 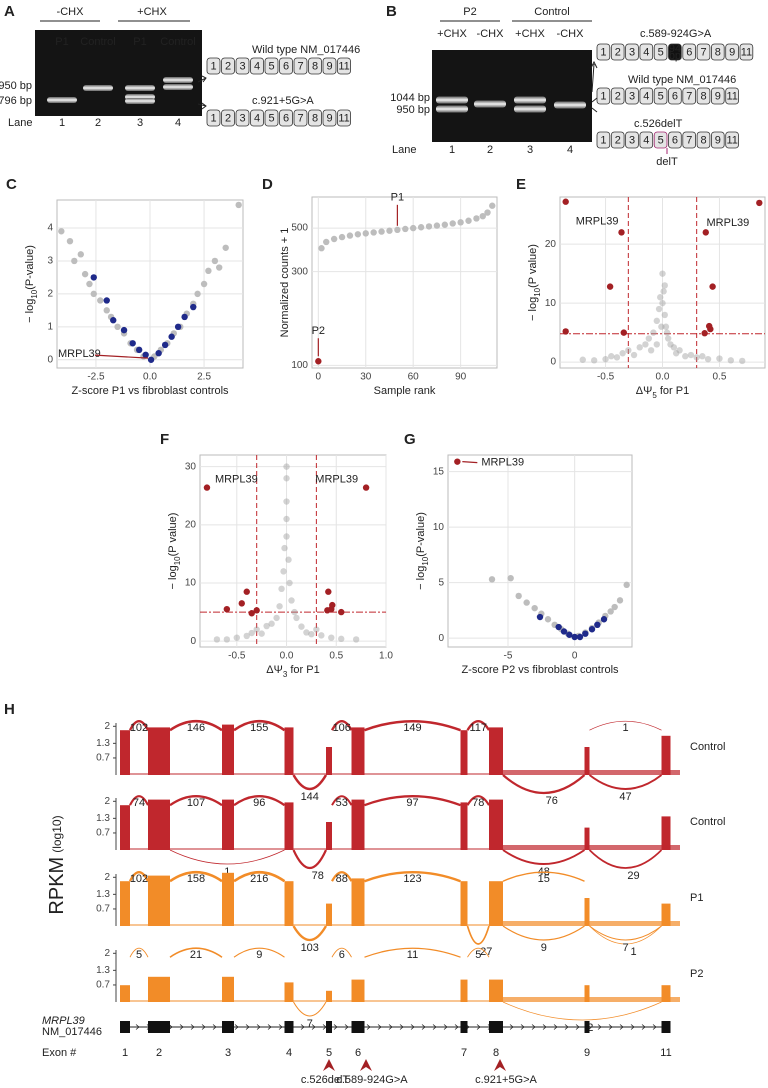 What do you see at coordinates (521, 184) in the screenshot?
I see `panel-letter: E` at bounding box center [521, 184].